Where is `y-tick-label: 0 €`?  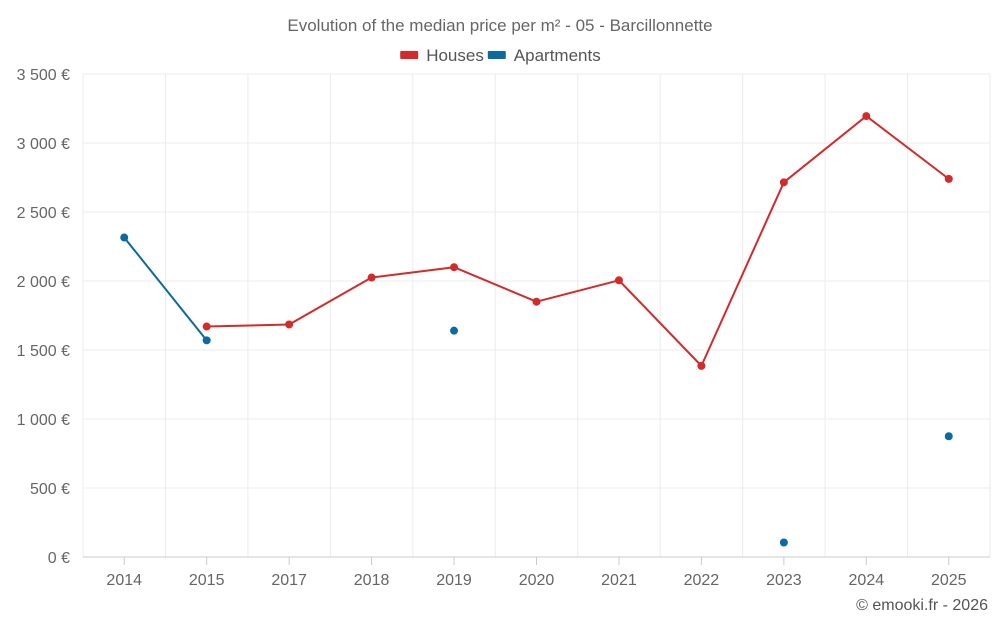
y-tick-label: 0 € is located at coordinates (59, 558).